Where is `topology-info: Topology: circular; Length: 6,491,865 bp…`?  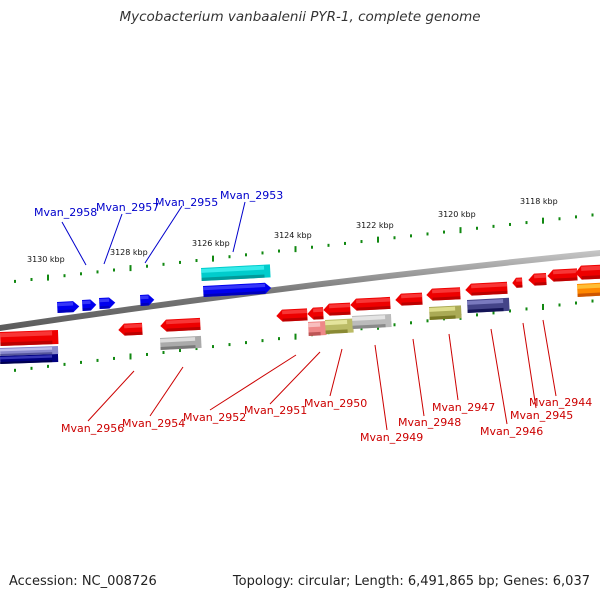 topology-info: Topology: circular; Length: 6,491,865 bp… is located at coordinates (411, 581).